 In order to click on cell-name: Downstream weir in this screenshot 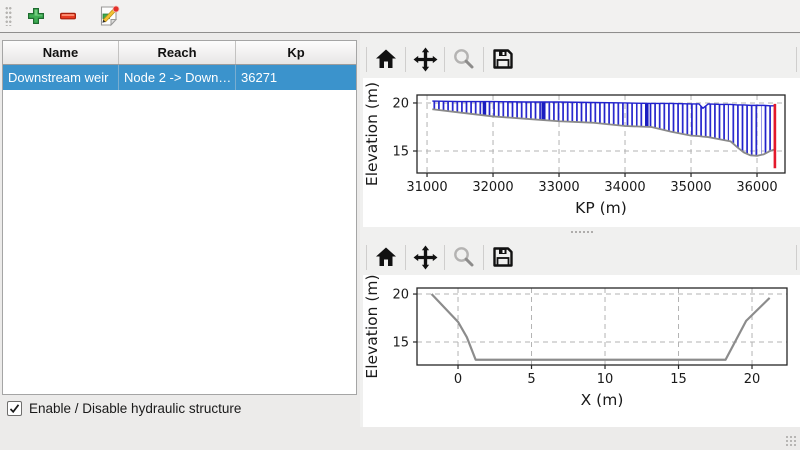, I will do `click(61, 77)`.